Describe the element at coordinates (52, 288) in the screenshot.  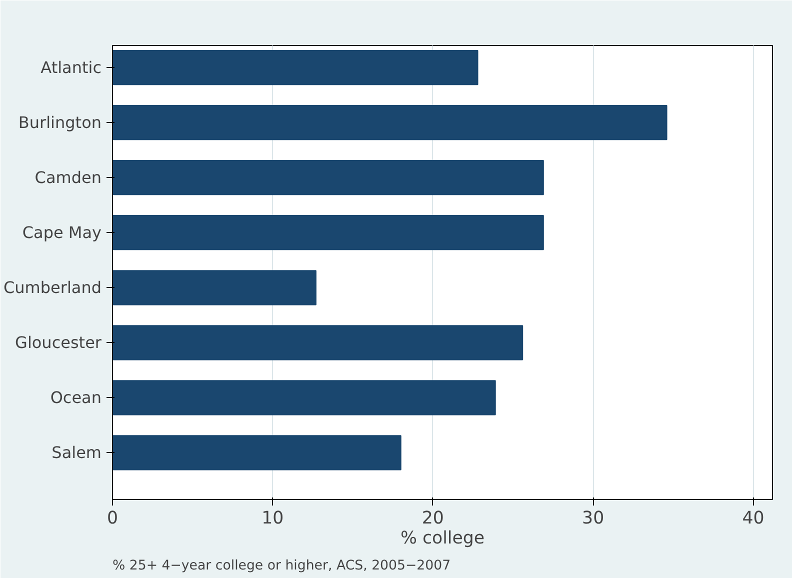
I see `y-tick-label: Cumberland` at that location.